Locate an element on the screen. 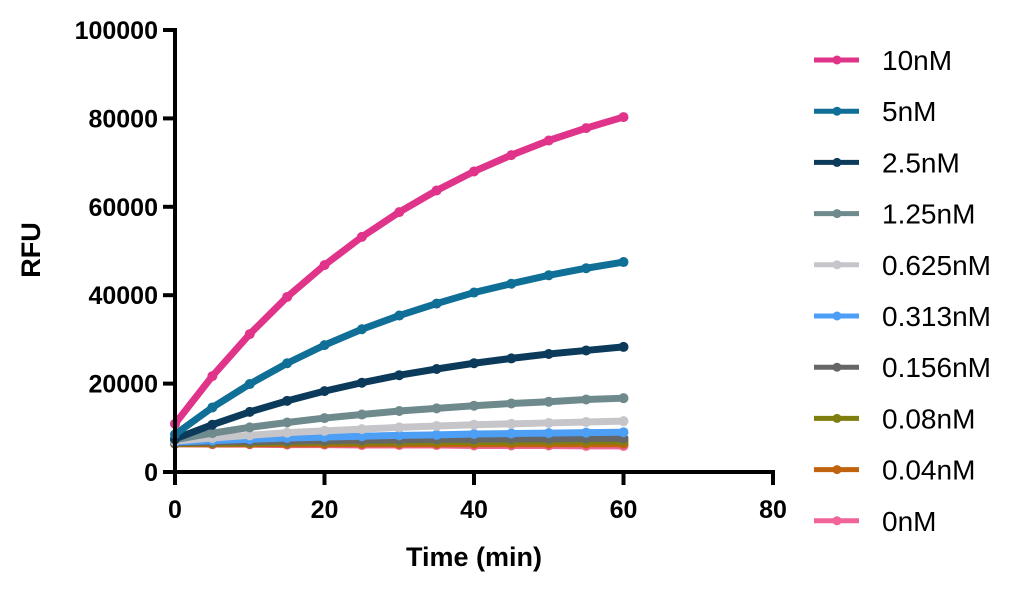 Image resolution: width=1024 pixels, height=599 pixels. legend-item: 5nM is located at coordinates (875, 111).